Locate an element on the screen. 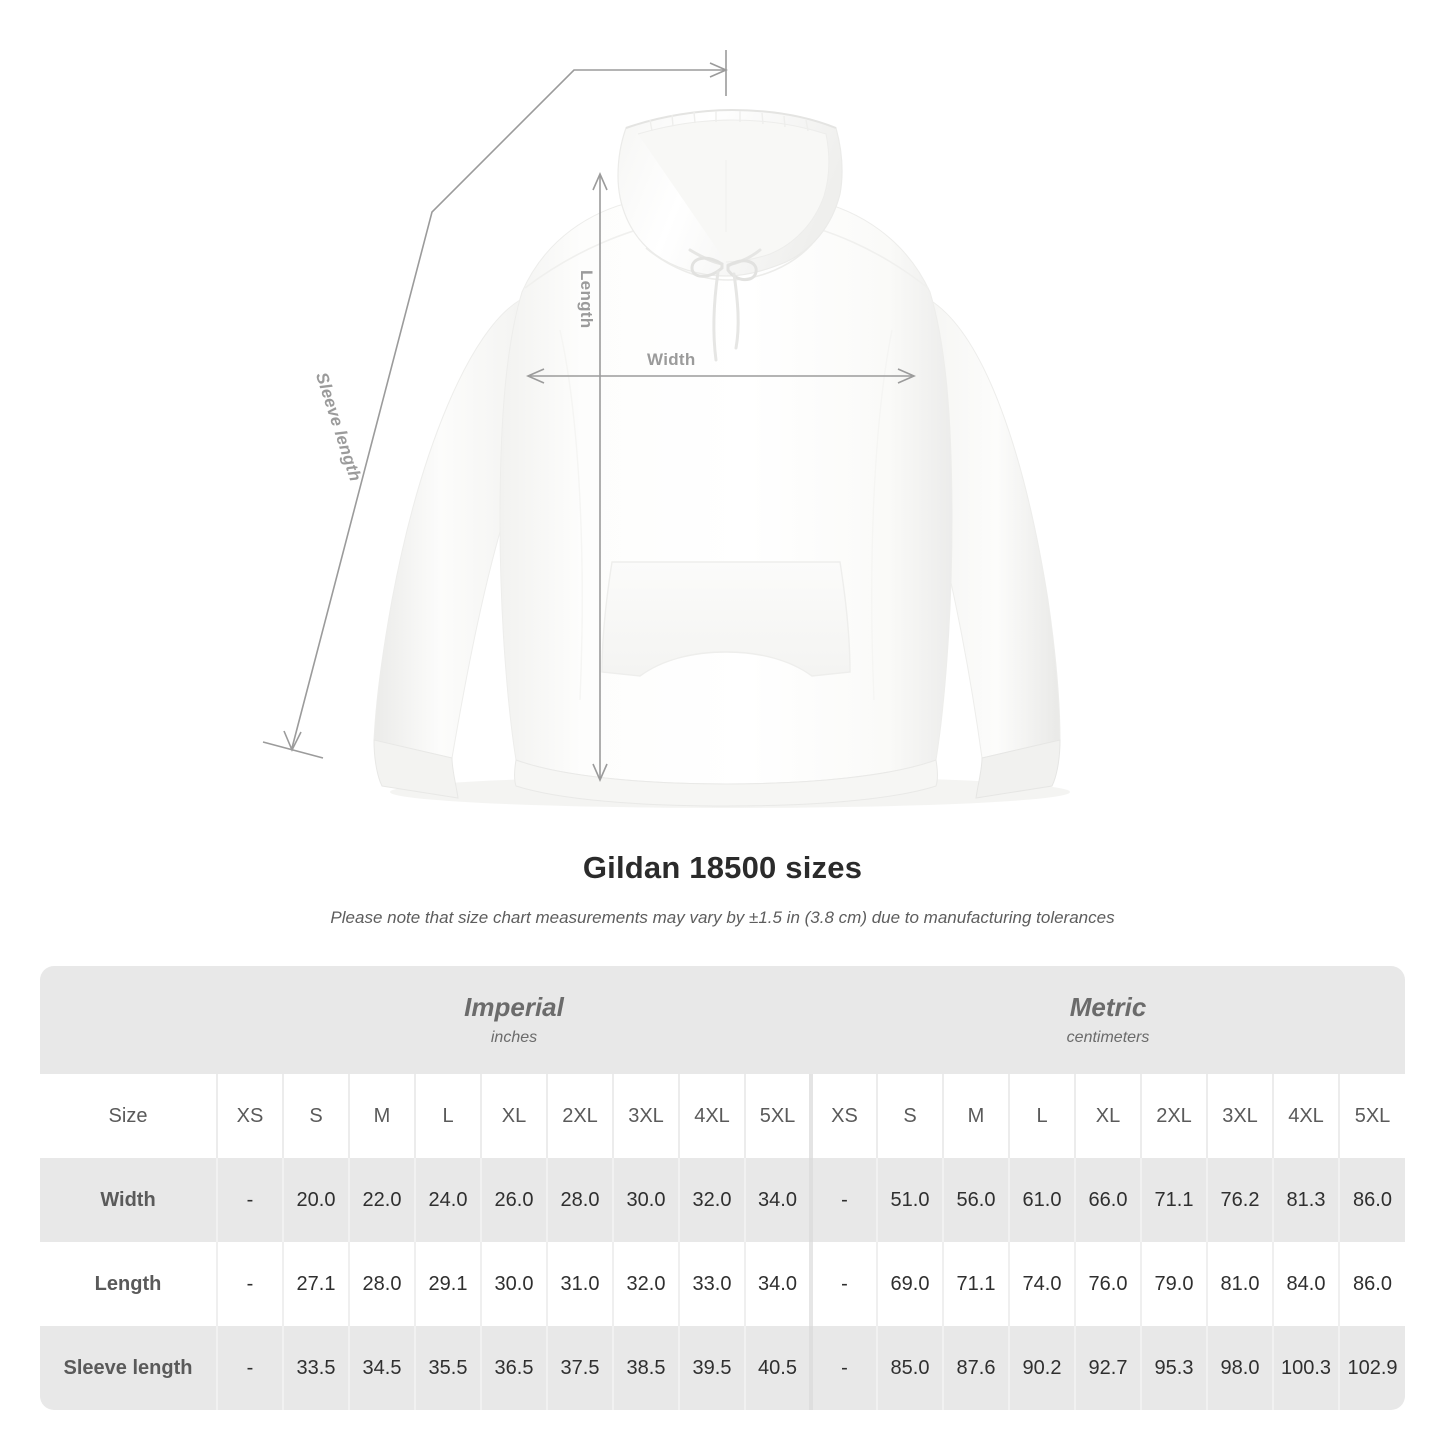  size-header-metric-xs: XS is located at coordinates (843, 1116).